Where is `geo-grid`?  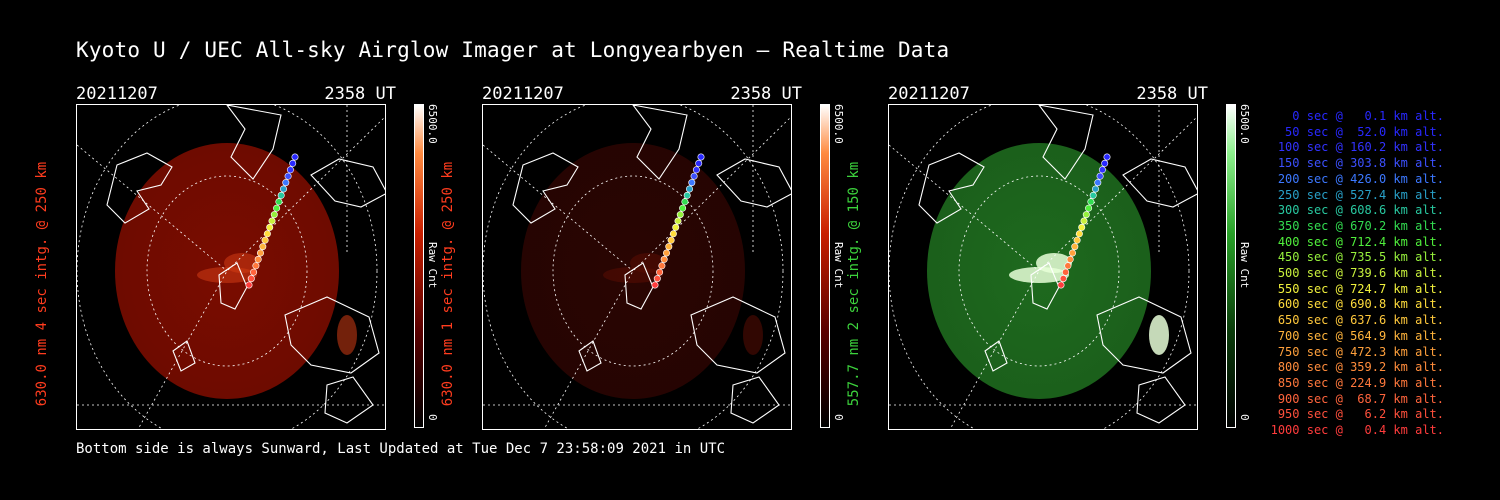 geo-grid is located at coordinates (637, 267).